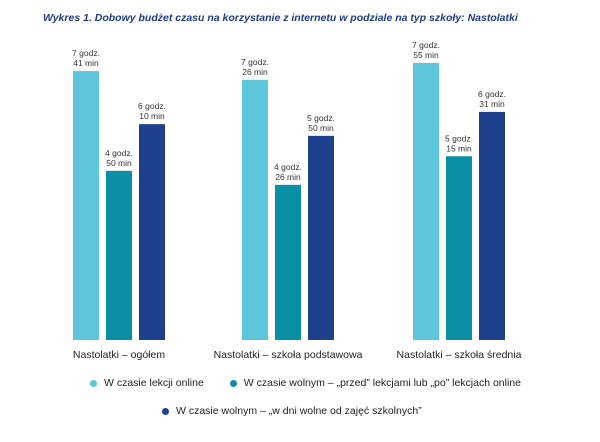 The width and height of the screenshot is (600, 442). I want to click on data-label: 55 min, so click(426, 55).